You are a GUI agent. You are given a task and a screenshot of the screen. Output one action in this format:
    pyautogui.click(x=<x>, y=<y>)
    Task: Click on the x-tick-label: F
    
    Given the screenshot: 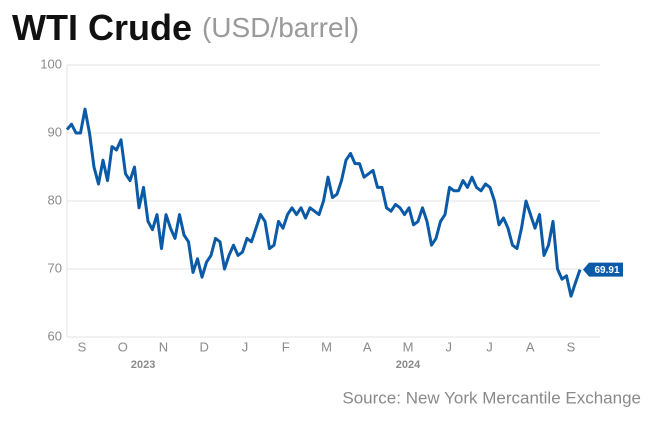 What is the action you would take?
    pyautogui.click(x=286, y=346)
    